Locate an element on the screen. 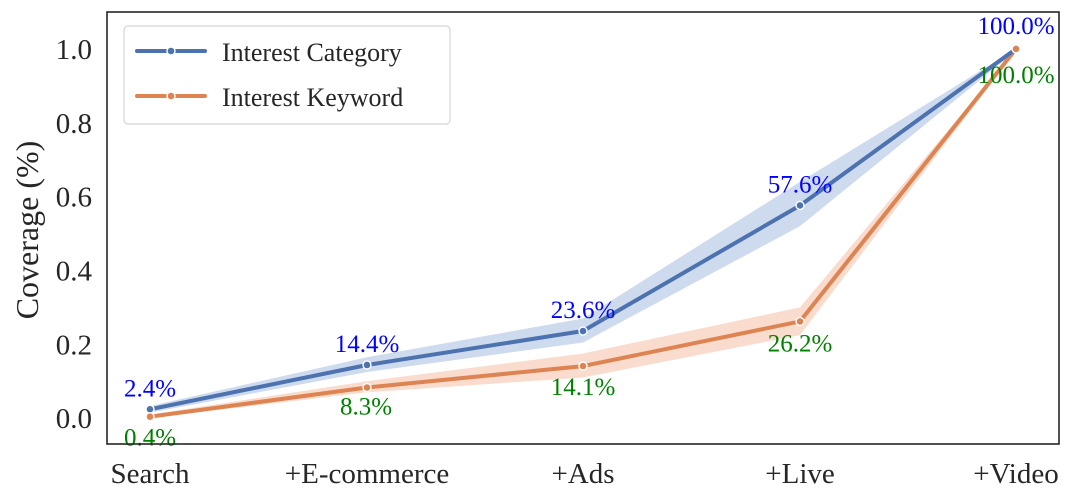 The width and height of the screenshot is (1080, 503). legend-label-interest-keyword: Interest Keyword is located at coordinates (312, 97).